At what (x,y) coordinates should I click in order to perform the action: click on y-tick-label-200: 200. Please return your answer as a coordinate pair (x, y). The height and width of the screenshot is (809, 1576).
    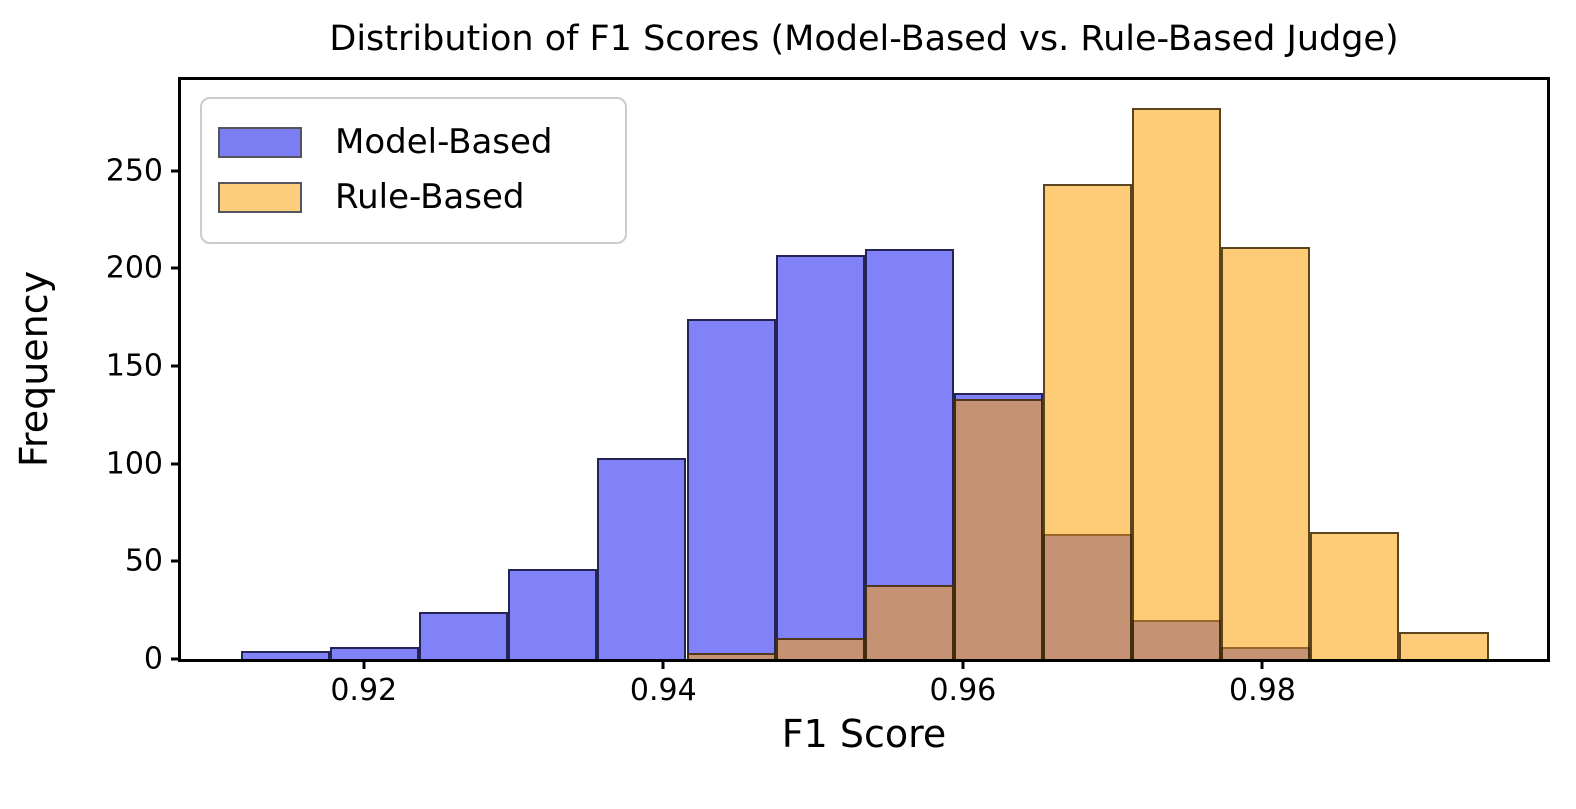
    Looking at the image, I should click on (134, 268).